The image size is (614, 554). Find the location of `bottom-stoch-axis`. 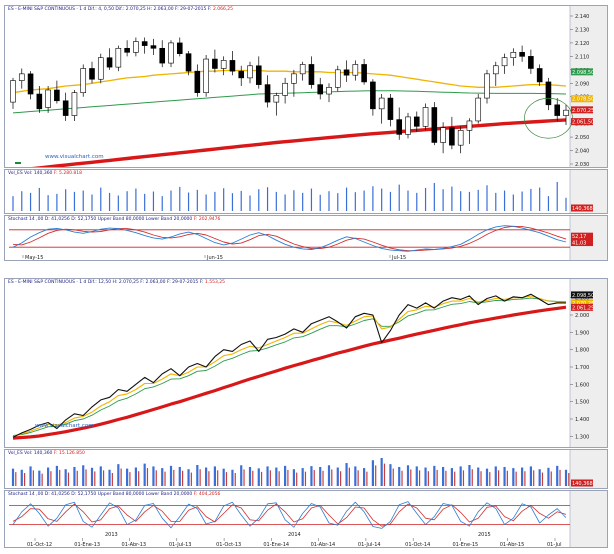

bottom-stoch-axis is located at coordinates (588, 519).